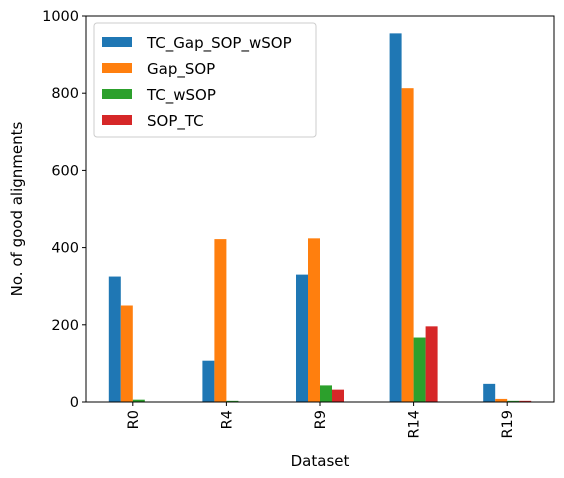 This screenshot has height=478, width=564. Describe the element at coordinates (74, 403) in the screenshot. I see `y-tick-label: 0` at that location.